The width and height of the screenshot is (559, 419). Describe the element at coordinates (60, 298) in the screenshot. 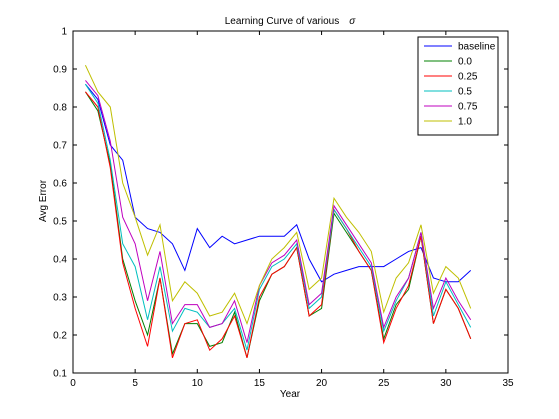

I see `y-tick-label: 0.3` at that location.